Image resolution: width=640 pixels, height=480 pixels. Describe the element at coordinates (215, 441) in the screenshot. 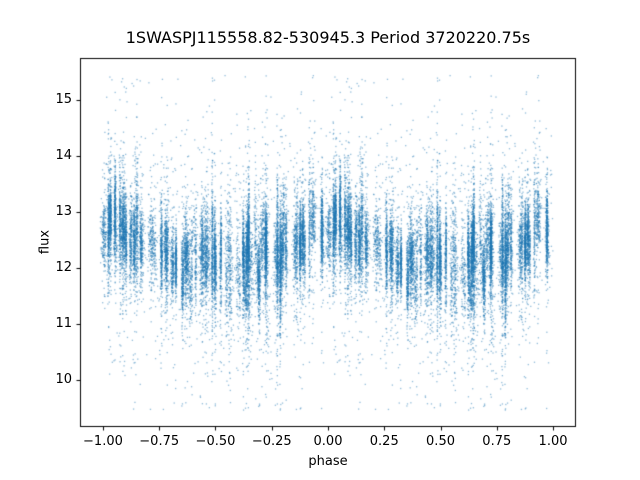

I see `x-tick-label: −0.50` at that location.